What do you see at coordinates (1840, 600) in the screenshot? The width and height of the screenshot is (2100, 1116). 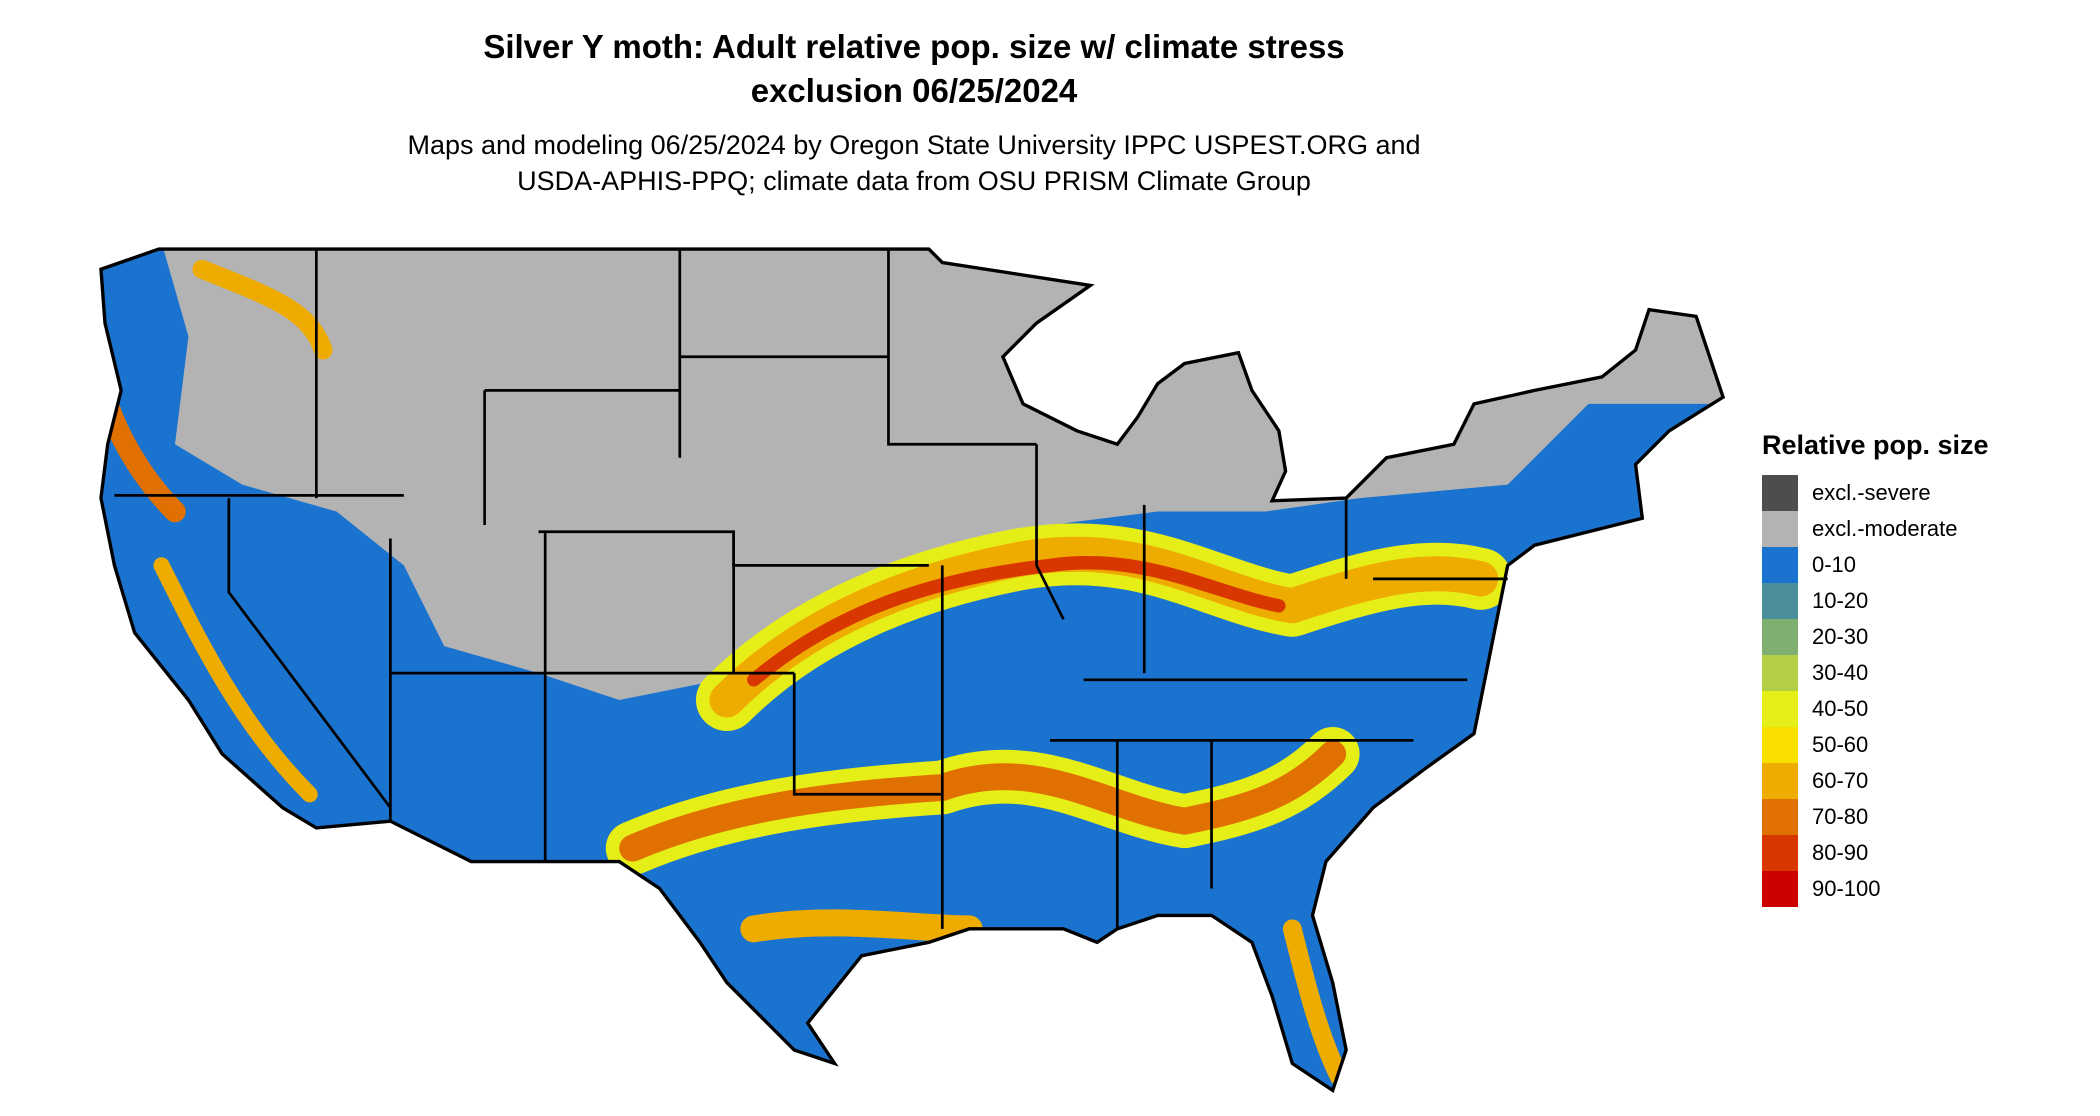 I see `legend-label: 10-20` at bounding box center [1840, 600].